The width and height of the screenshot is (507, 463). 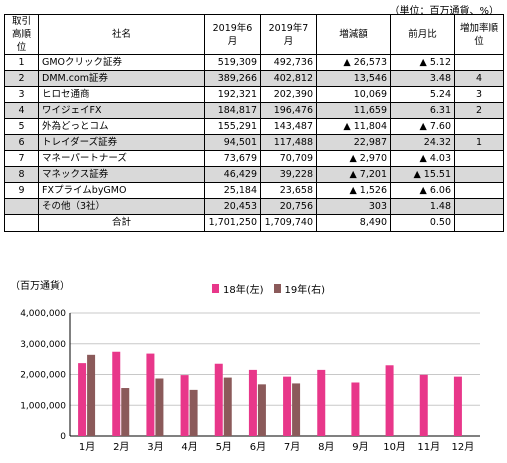 I want to click on cell-company: その他（3社）, so click(x=121, y=206).